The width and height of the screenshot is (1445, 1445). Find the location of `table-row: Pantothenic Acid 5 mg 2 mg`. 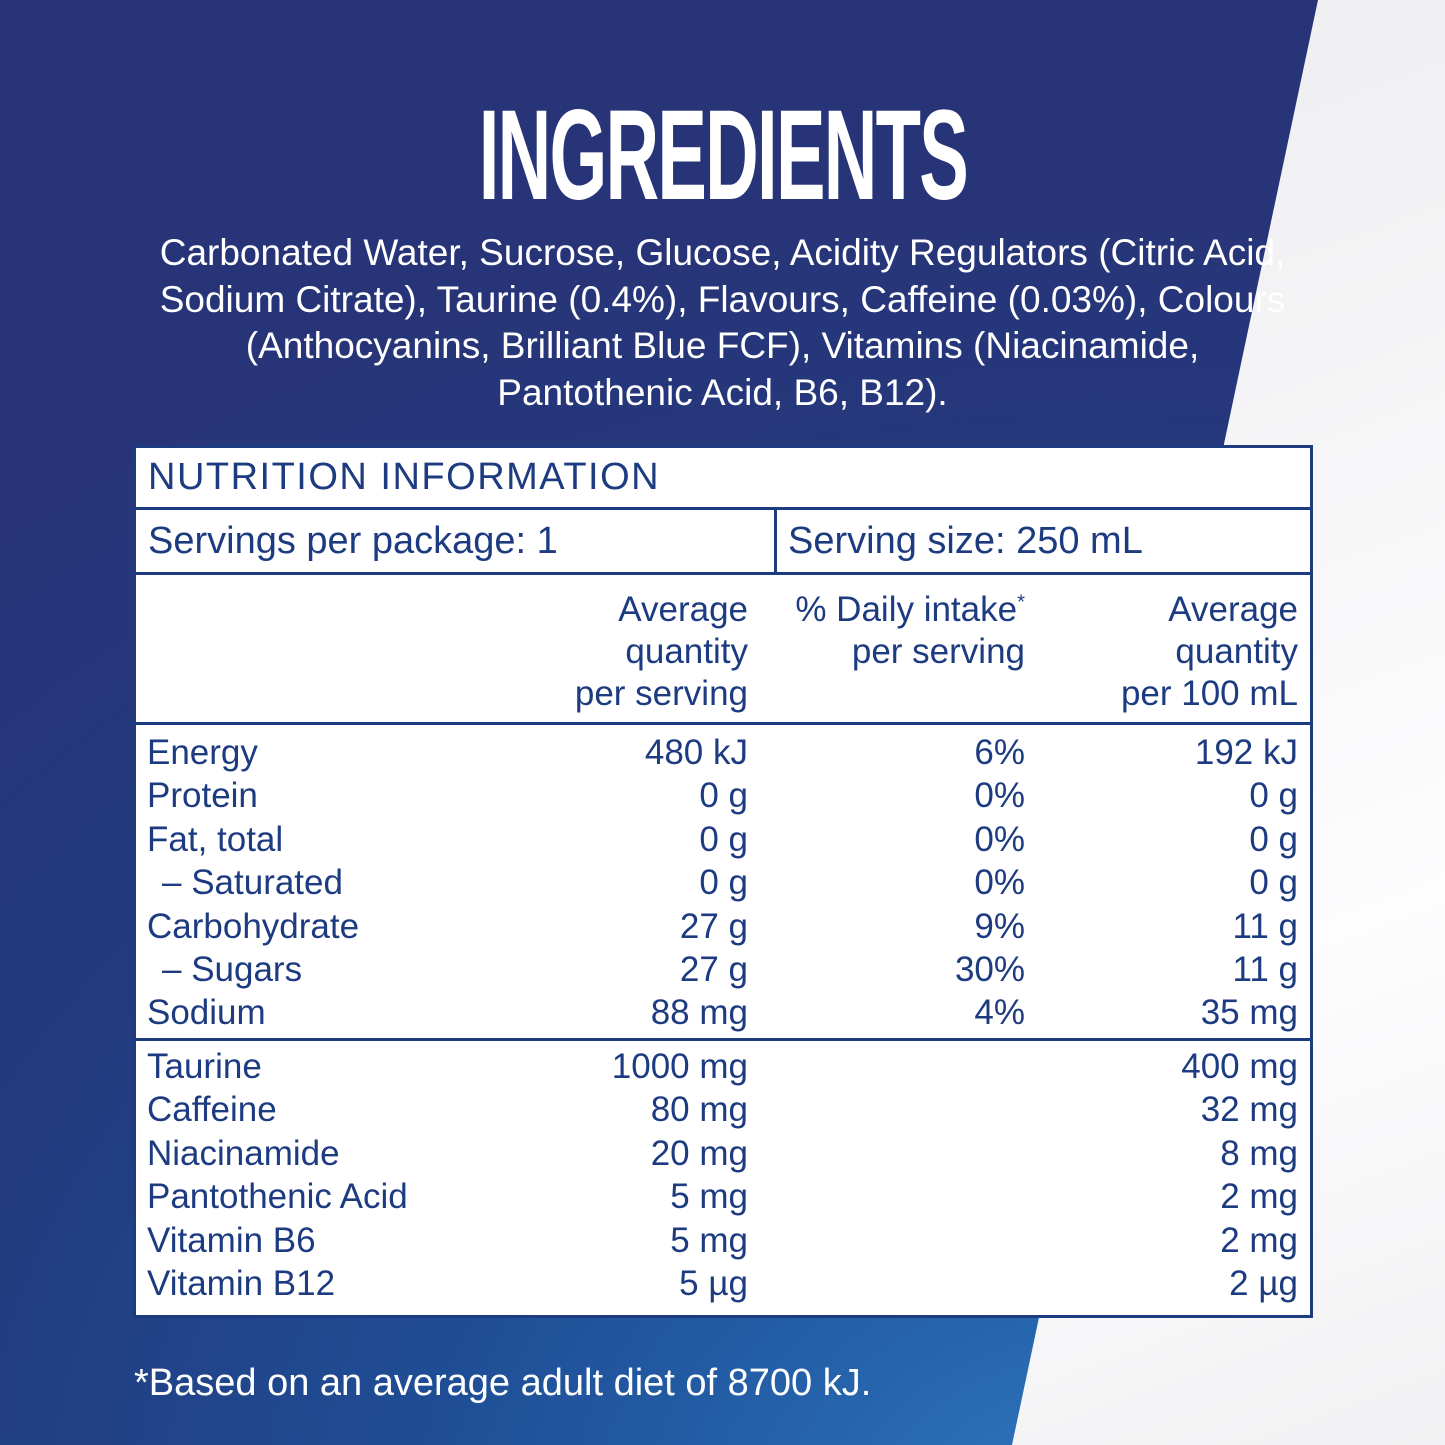

table-row: Pantothenic Acid 5 mg 2 mg is located at coordinates (723, 1196).